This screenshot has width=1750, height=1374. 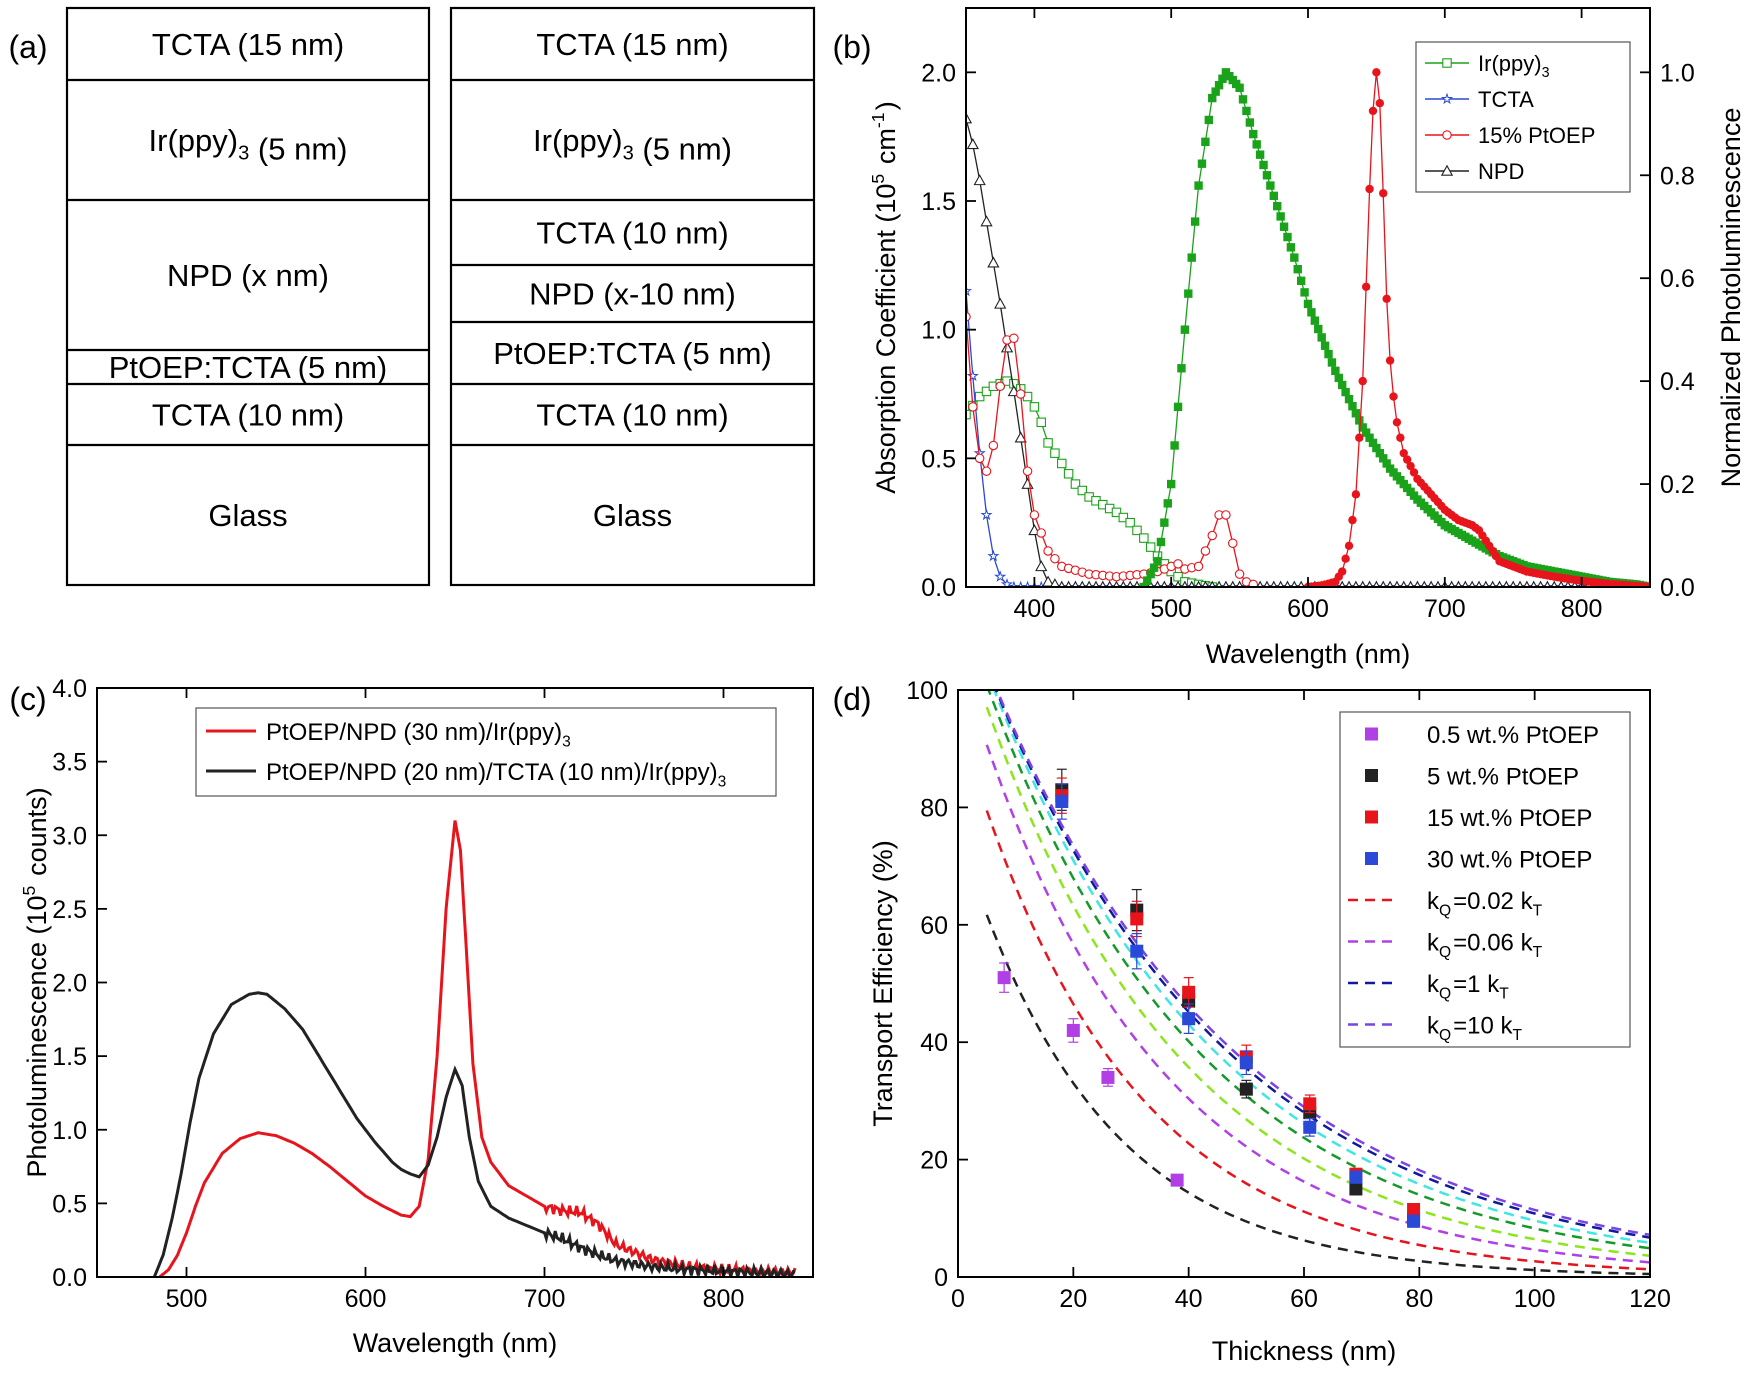 I want to click on legend-label: 15 wt.% PtOEP, so click(x=1509, y=818).